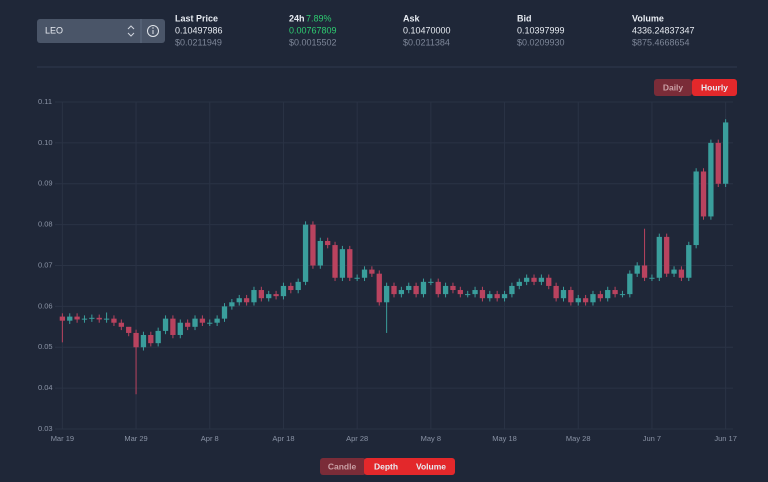  Describe the element at coordinates (45, 101) in the screenshot. I see `y-tick-label: 0.11` at that location.